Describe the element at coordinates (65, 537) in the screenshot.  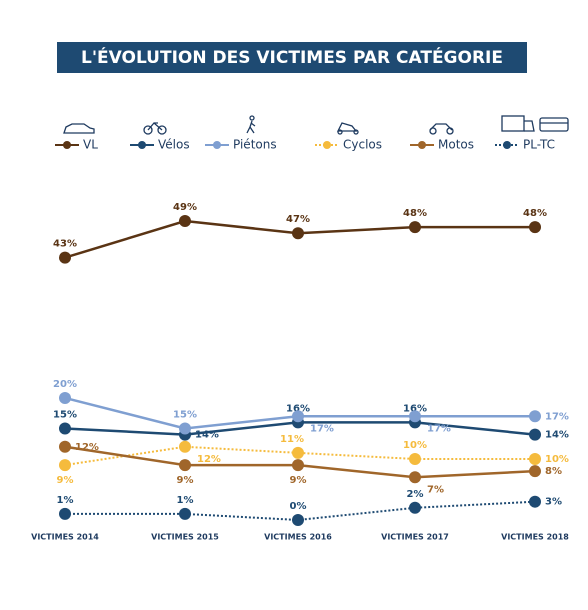
I see `x-tick-label: VICTIMES 2014` at that location.